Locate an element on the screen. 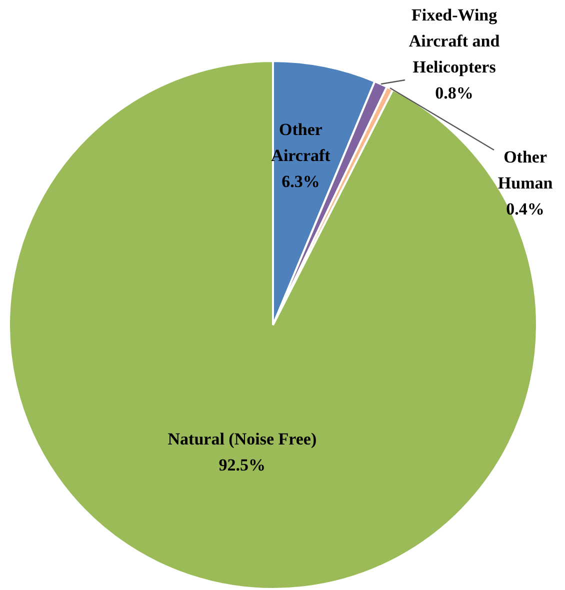  data-label: 92.5% is located at coordinates (242, 465).